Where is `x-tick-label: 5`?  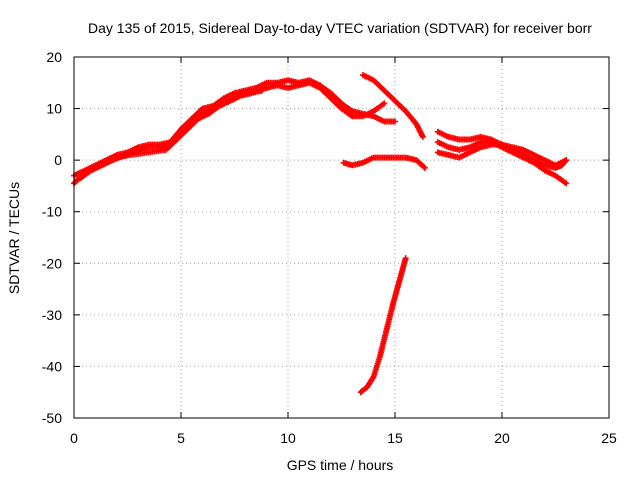
x-tick-label: 5 is located at coordinates (181, 438).